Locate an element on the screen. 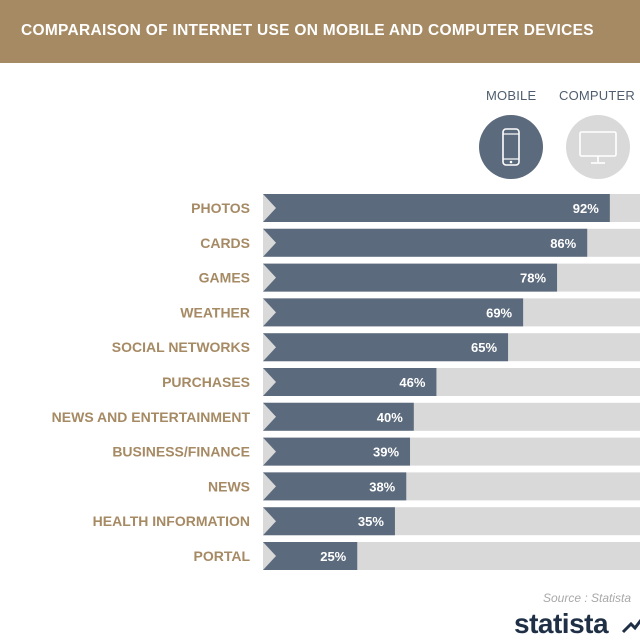 This screenshot has width=640, height=642. bar-mobile-news-and-entertainment is located at coordinates (338, 416).